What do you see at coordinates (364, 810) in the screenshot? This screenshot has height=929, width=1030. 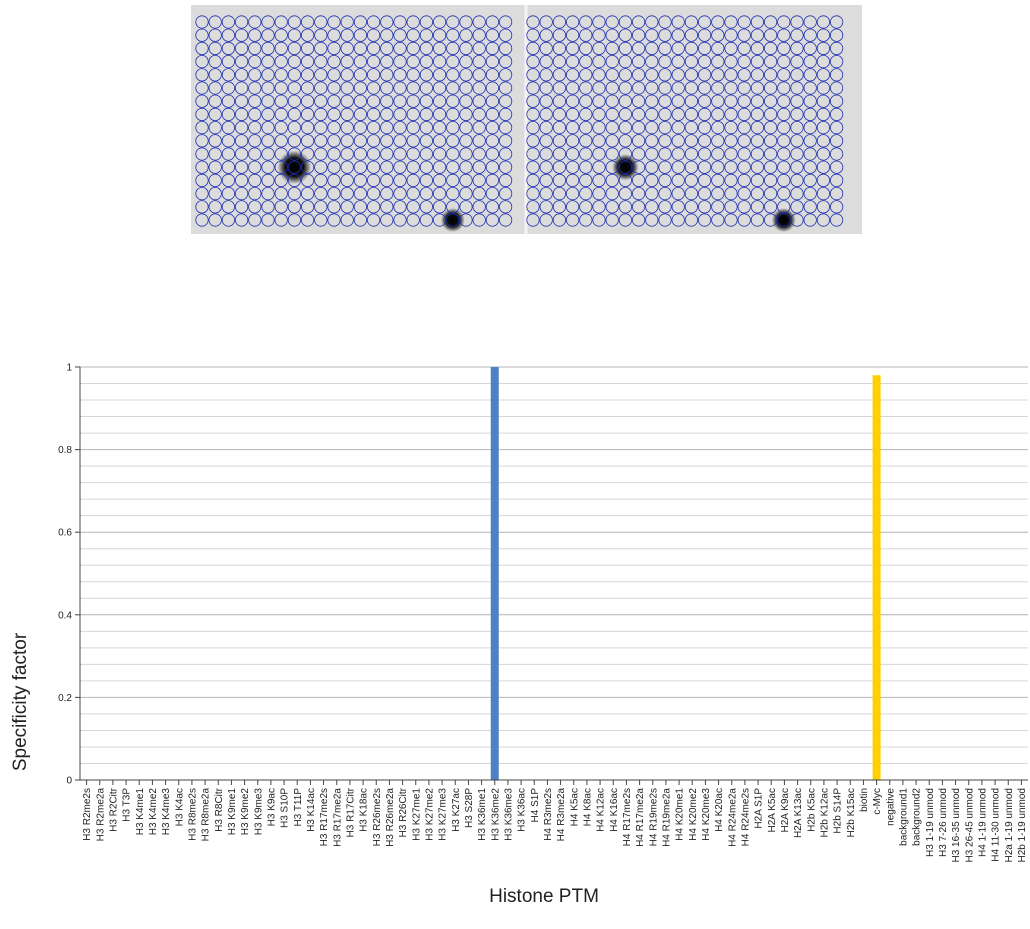 I see `x-tick-label: H3 K18ac` at bounding box center [364, 810].